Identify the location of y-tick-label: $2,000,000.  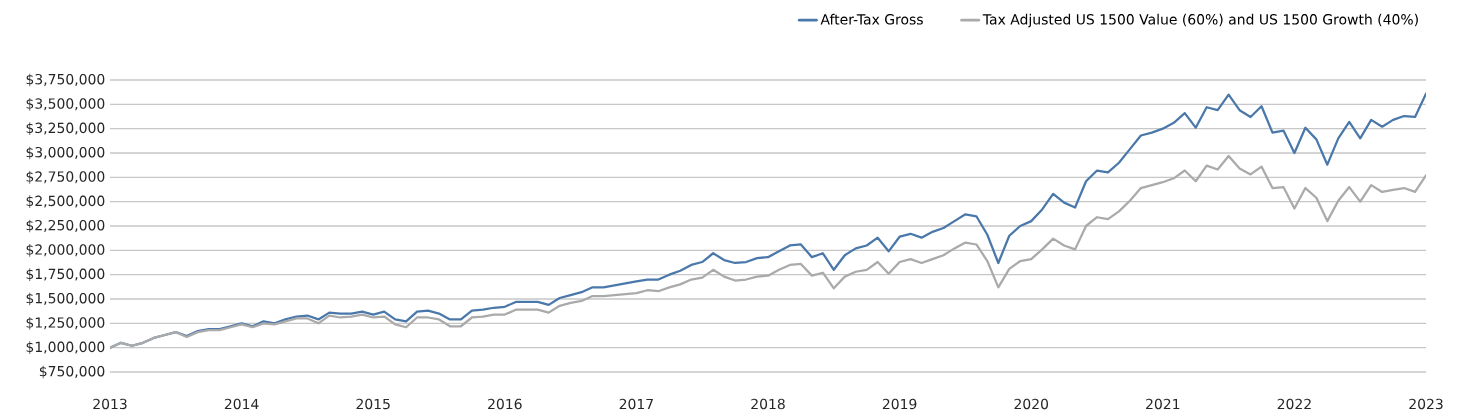
(65, 250).